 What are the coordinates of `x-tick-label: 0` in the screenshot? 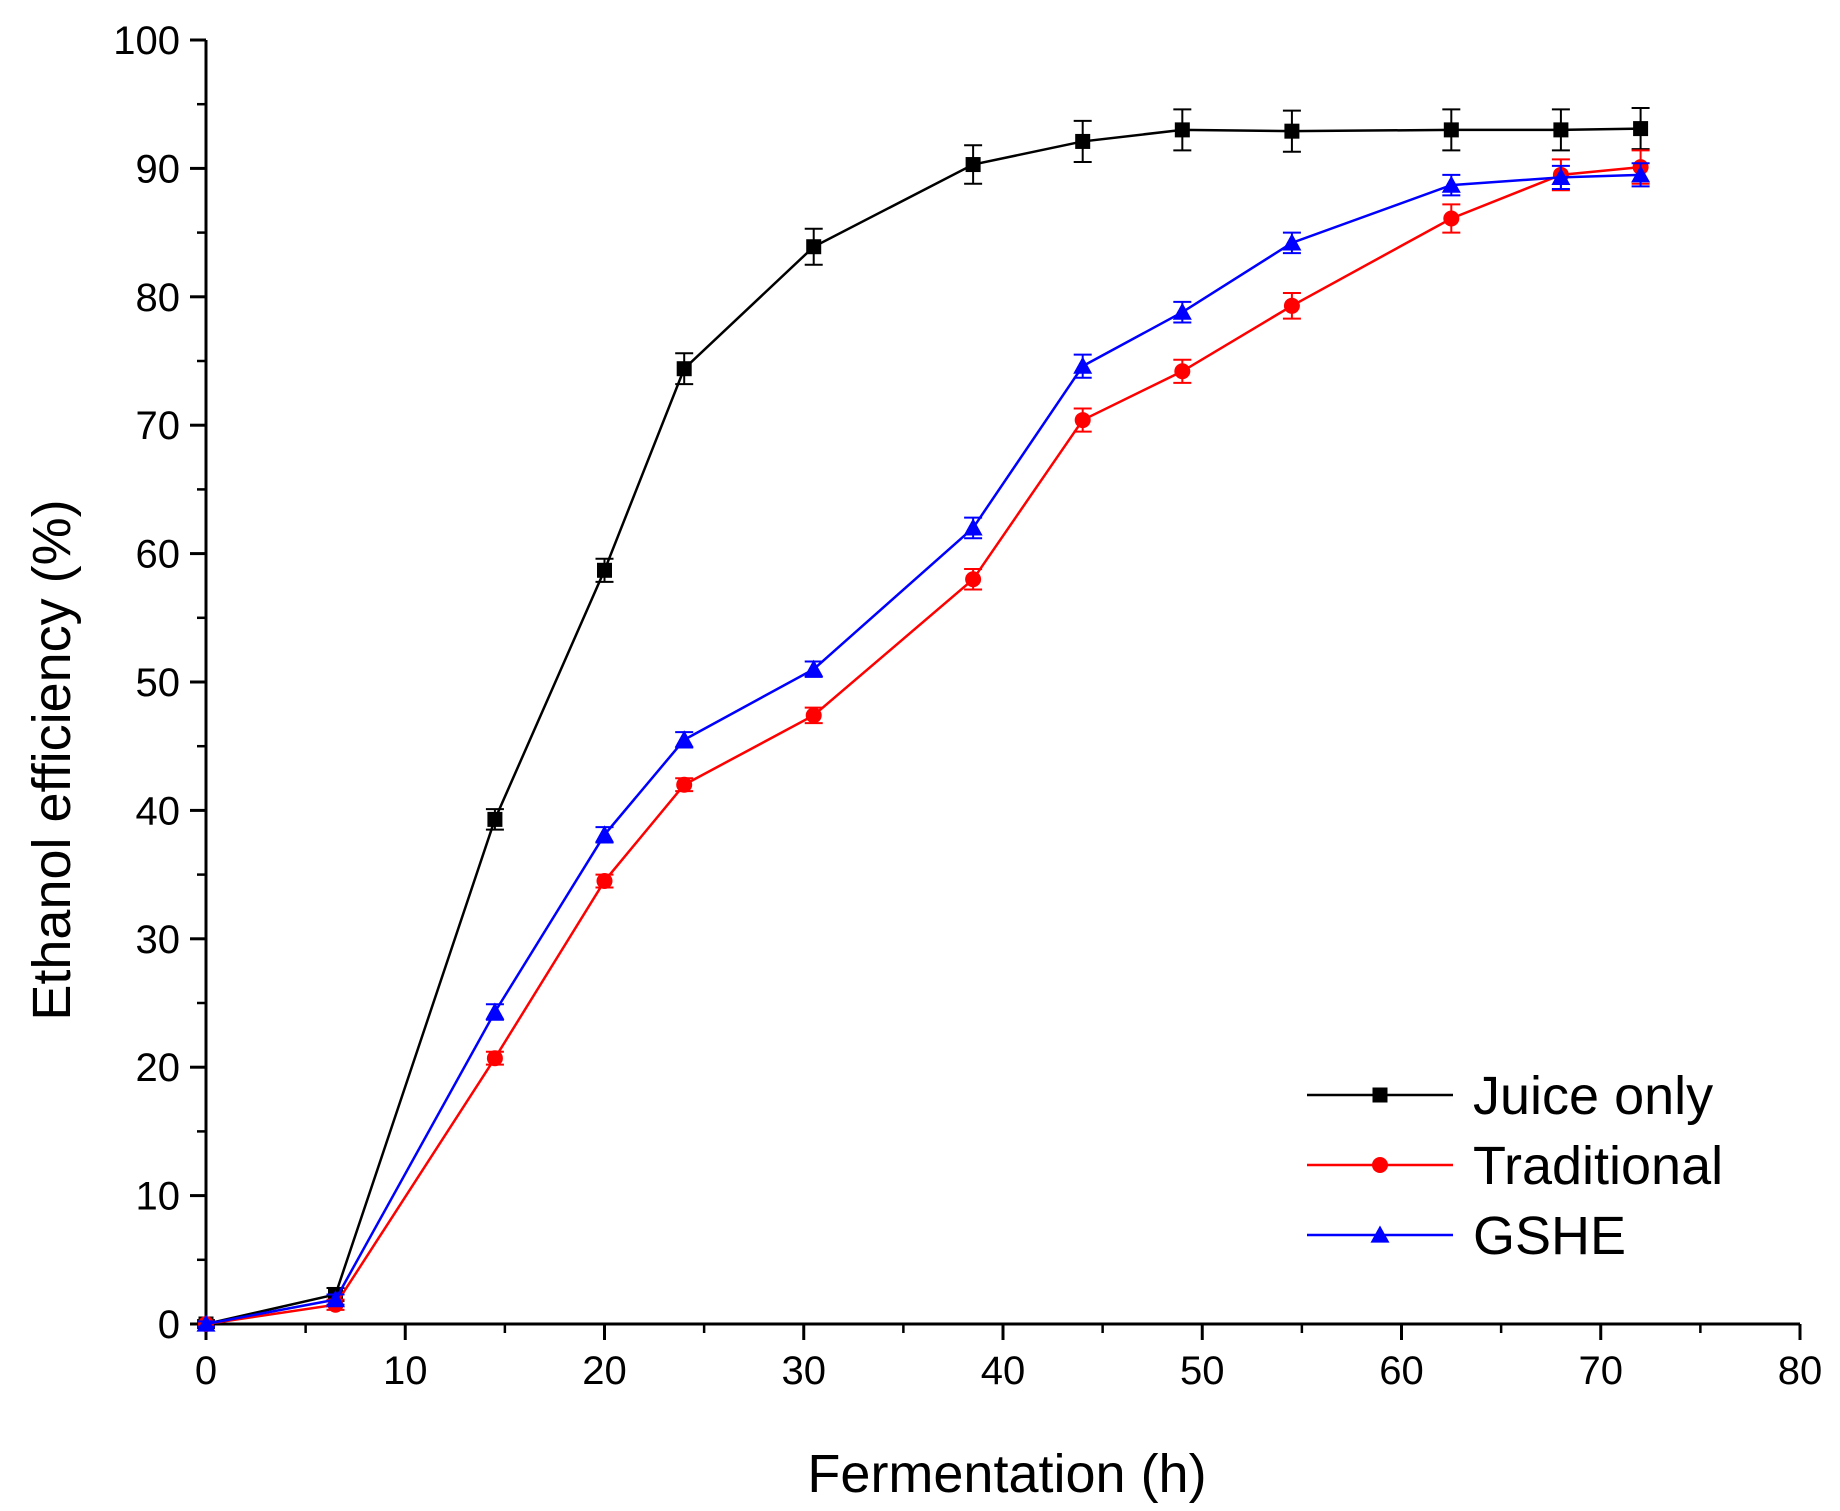 It's located at (206, 1371).